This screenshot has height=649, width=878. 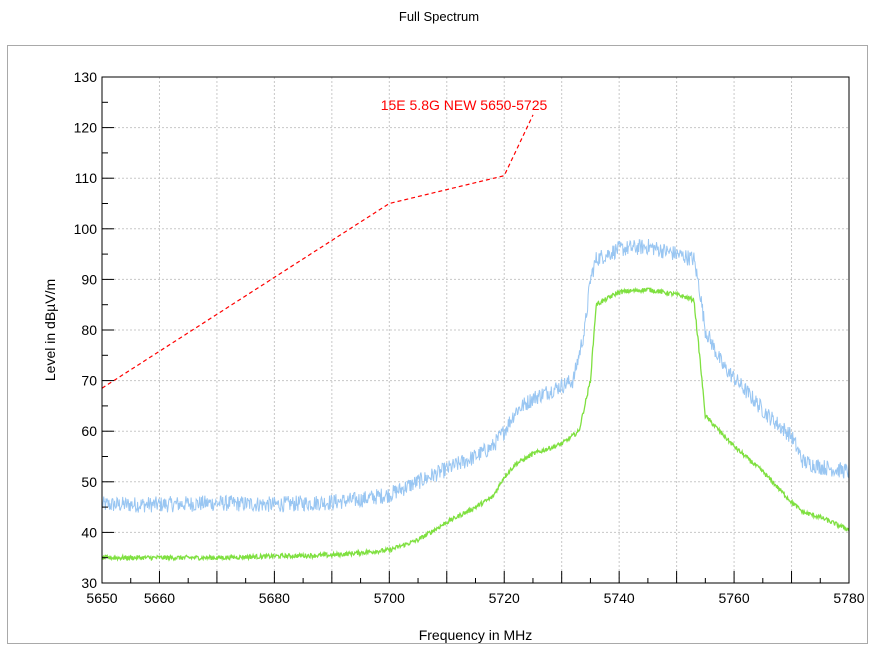 I want to click on x-tick-label: 5740, so click(x=619, y=598).